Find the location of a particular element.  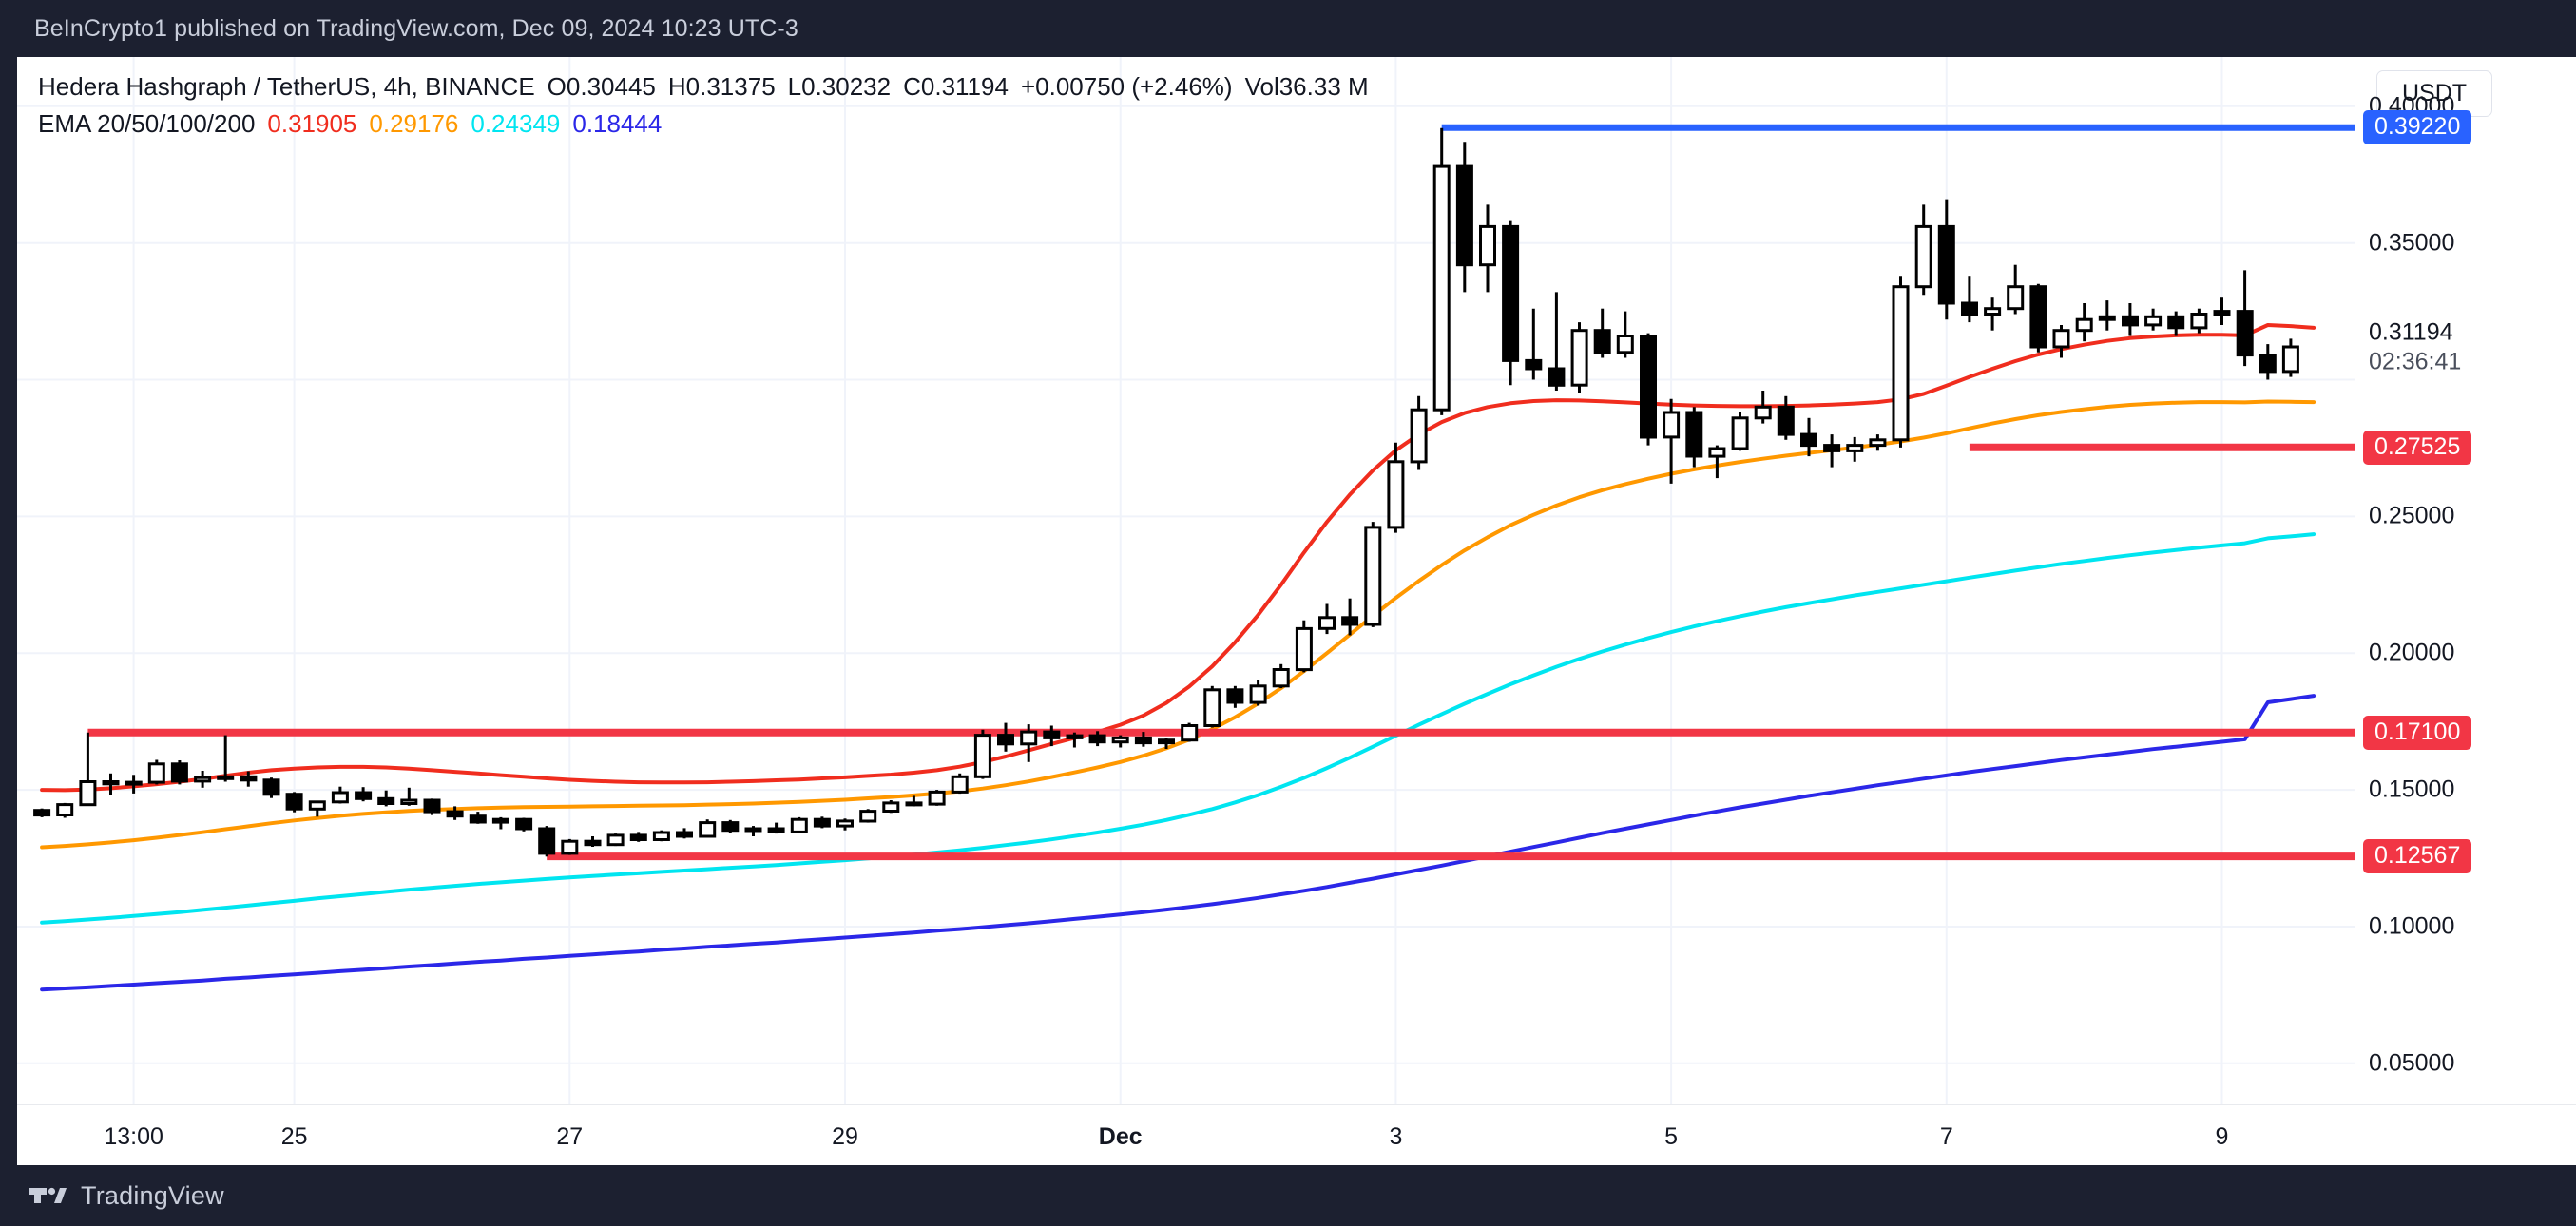

time-tick-label: 13:00 is located at coordinates (133, 1137).